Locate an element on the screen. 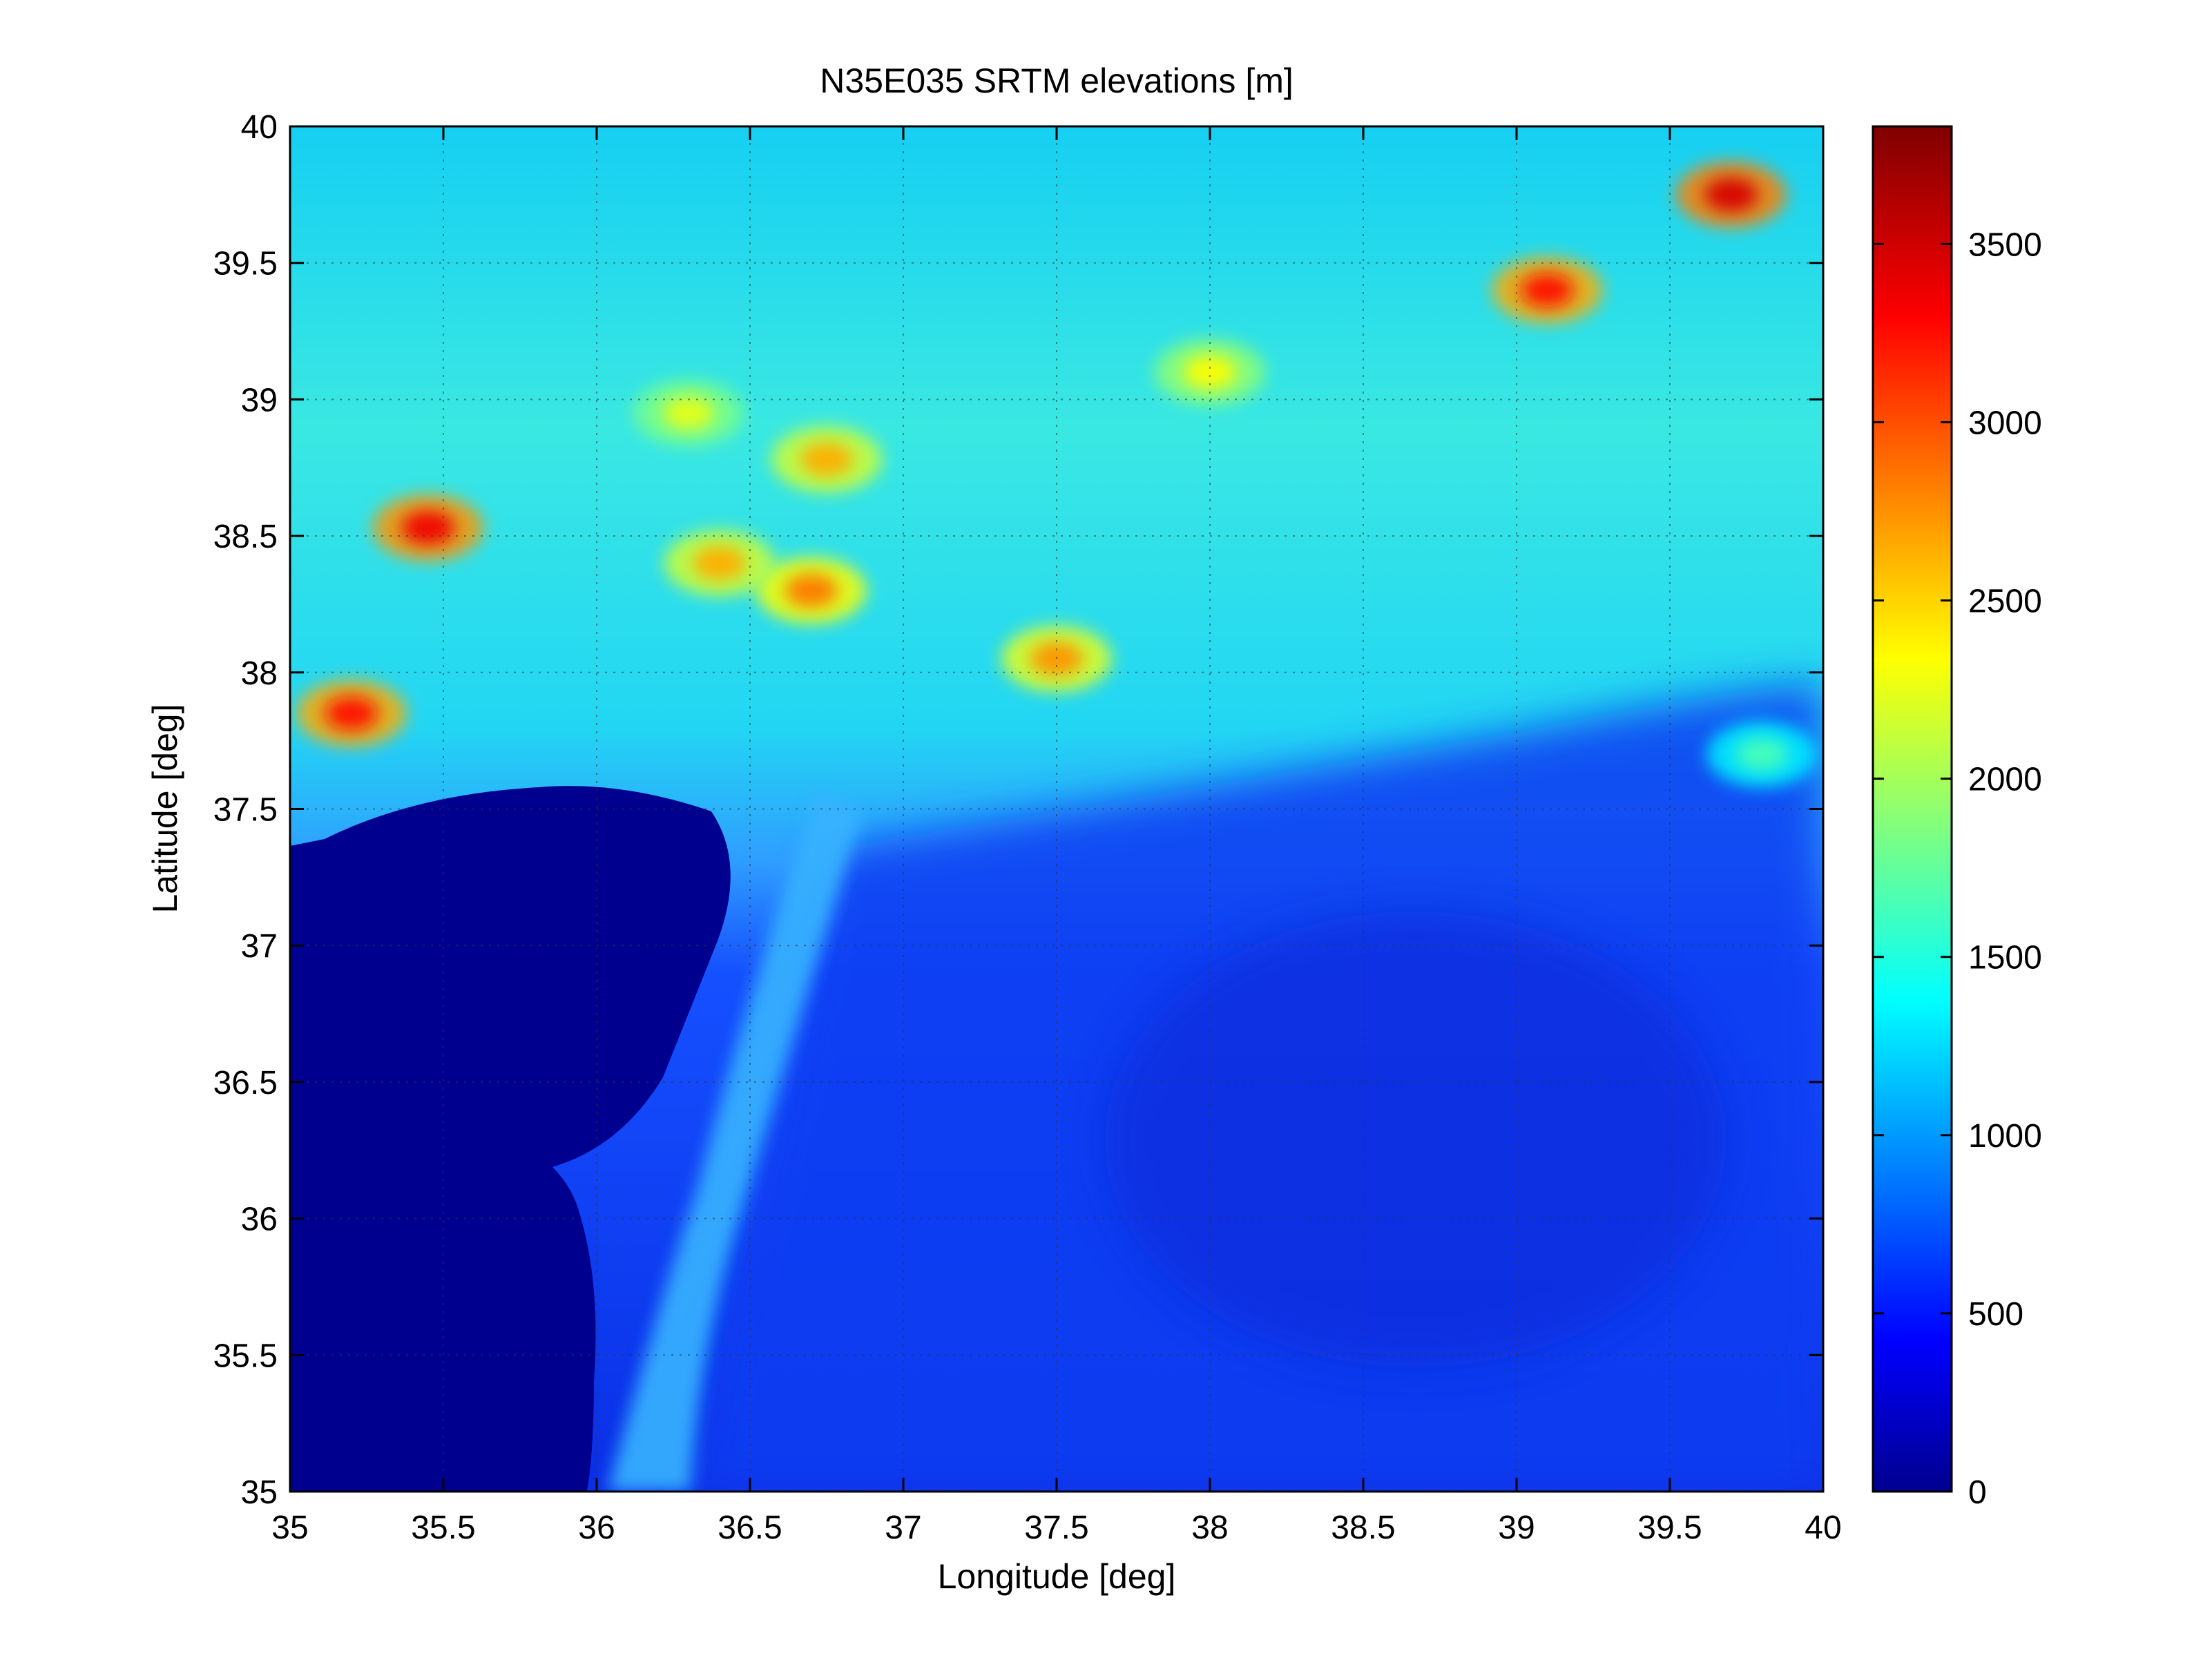 The height and width of the screenshot is (1658, 2212). colorbar: 0 500 1000 1500 2000 2500 3000 3500 is located at coordinates (1957, 818).